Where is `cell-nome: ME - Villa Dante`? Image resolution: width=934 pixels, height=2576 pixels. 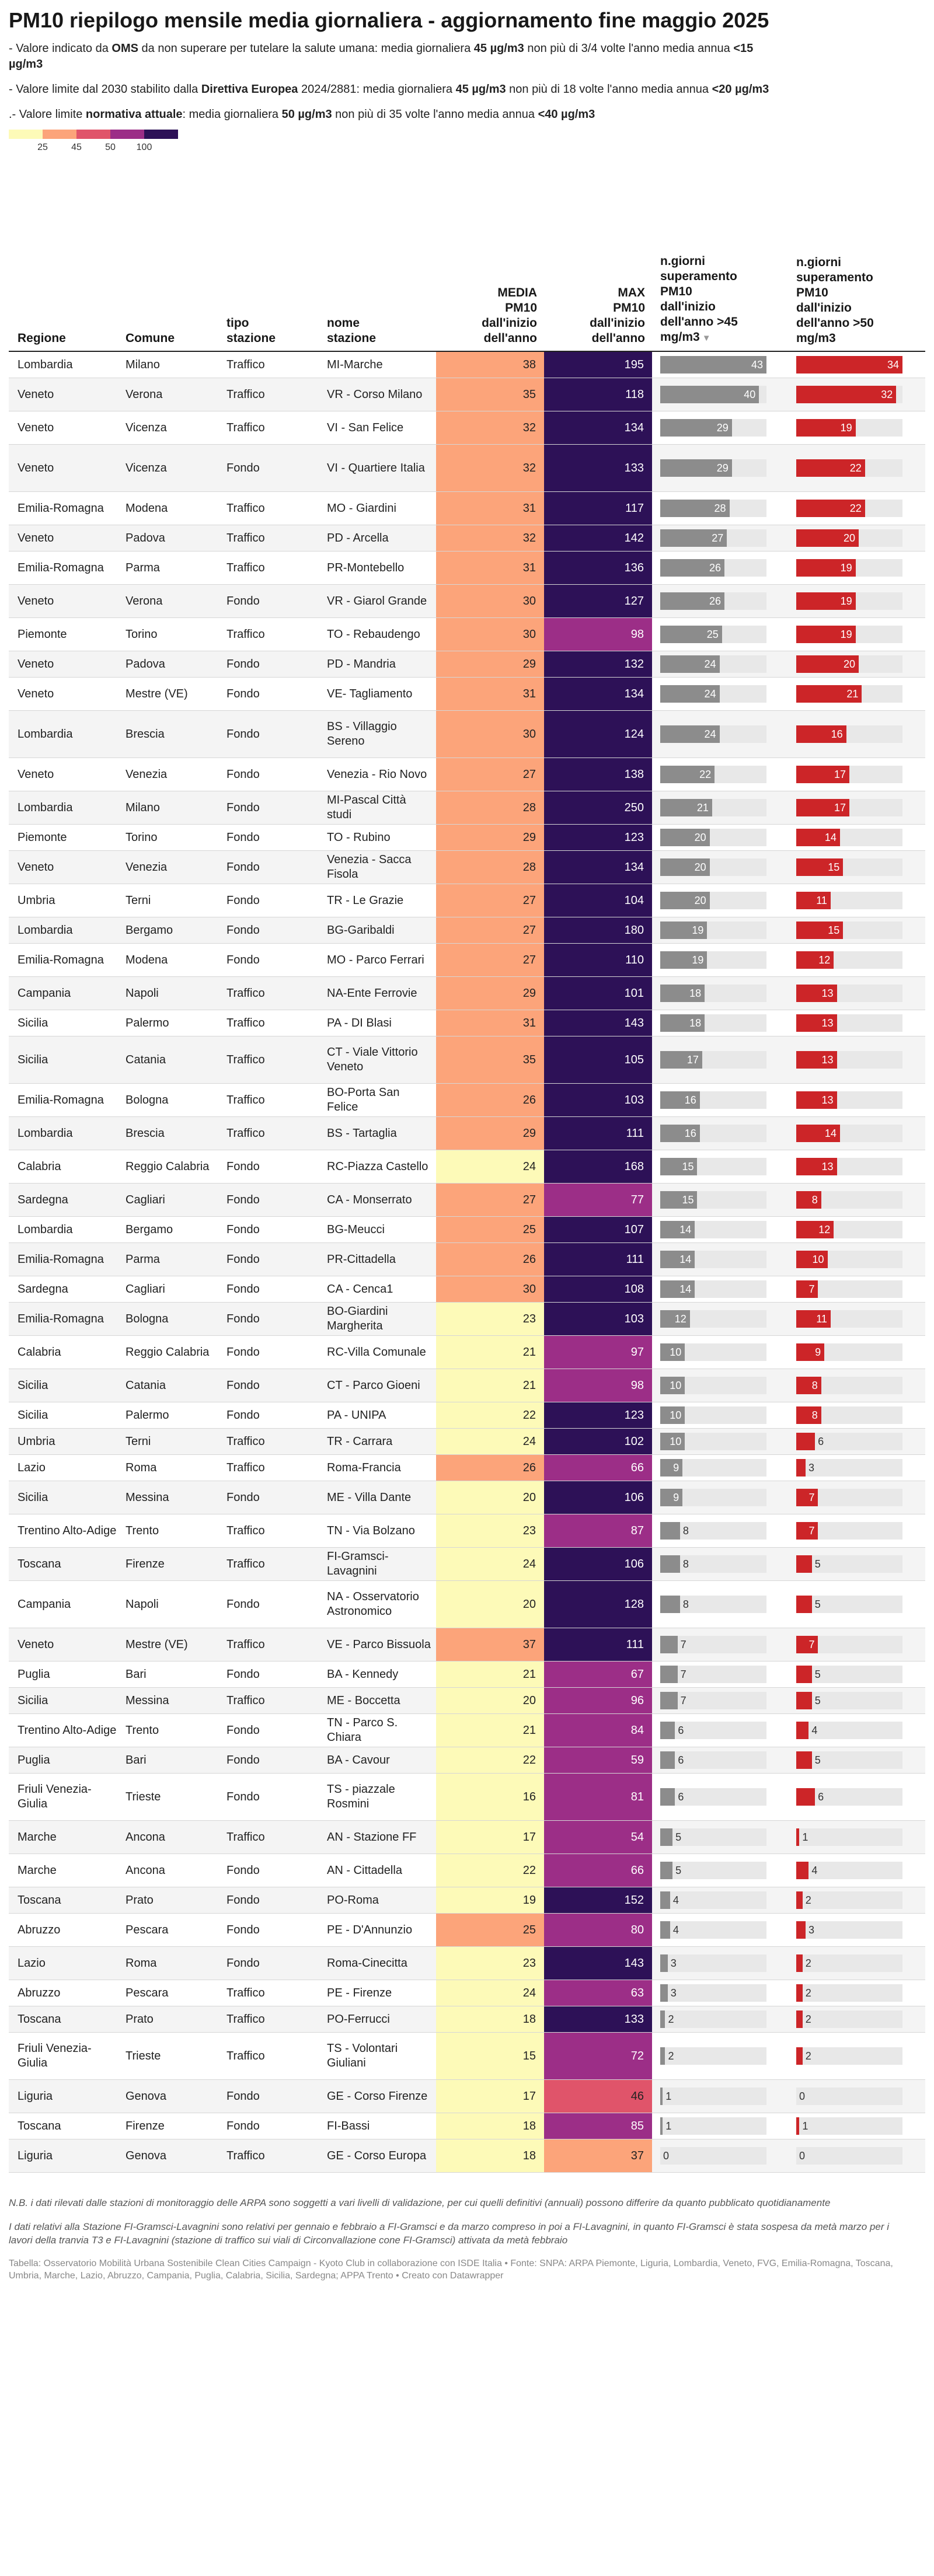 cell-nome: ME - Villa Dante is located at coordinates (379, 1497).